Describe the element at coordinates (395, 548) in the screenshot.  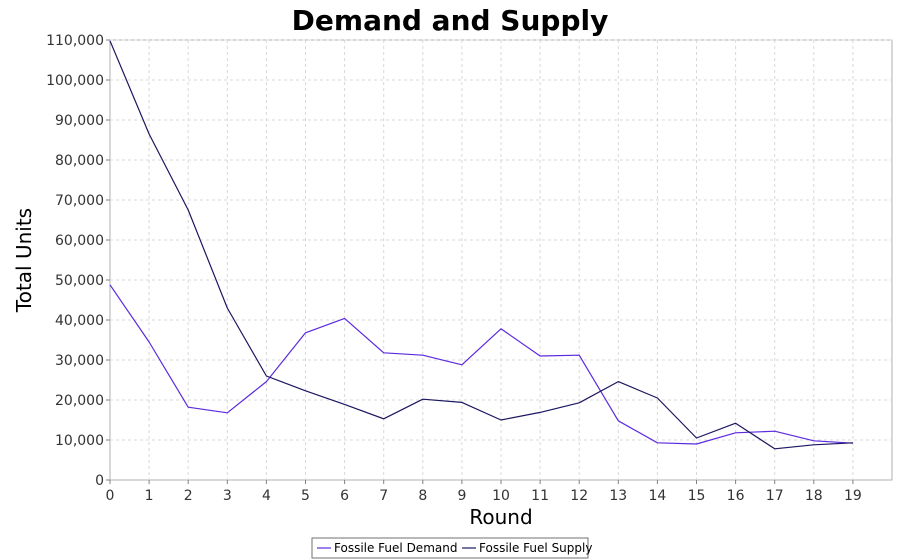
I see `legend-label-demand: Fossile Fuel Demand` at that location.